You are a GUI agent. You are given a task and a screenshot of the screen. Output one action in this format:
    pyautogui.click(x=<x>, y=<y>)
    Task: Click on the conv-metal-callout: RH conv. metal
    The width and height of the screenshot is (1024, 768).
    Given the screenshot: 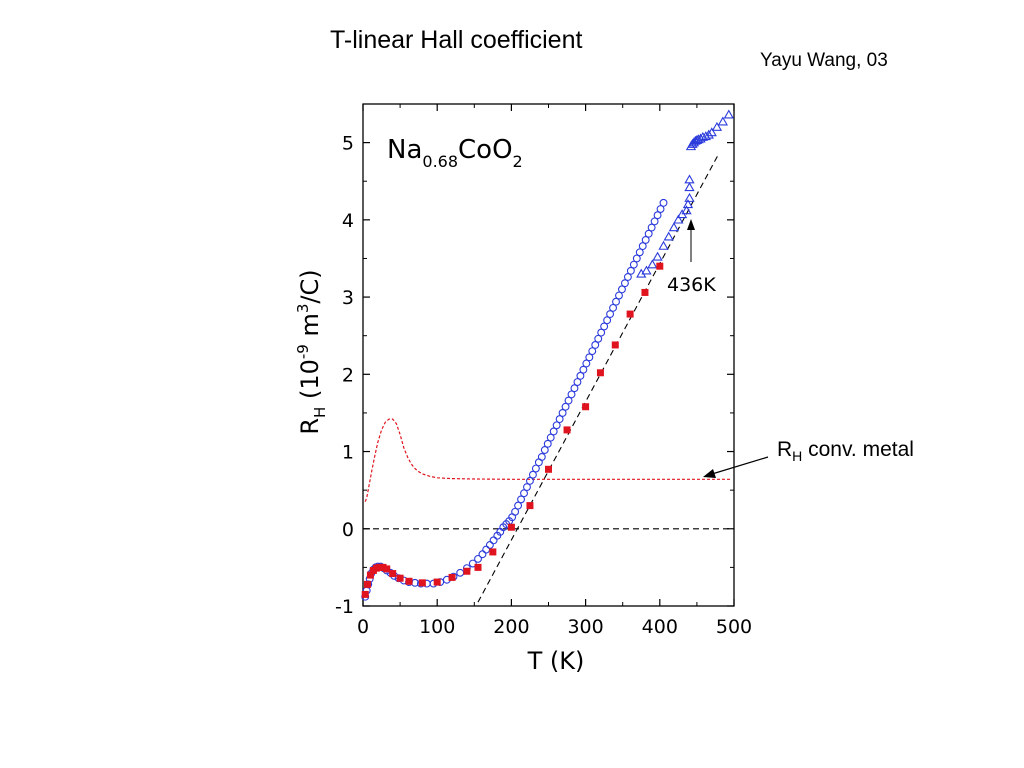 What is the action you would take?
    pyautogui.click(x=845, y=451)
    